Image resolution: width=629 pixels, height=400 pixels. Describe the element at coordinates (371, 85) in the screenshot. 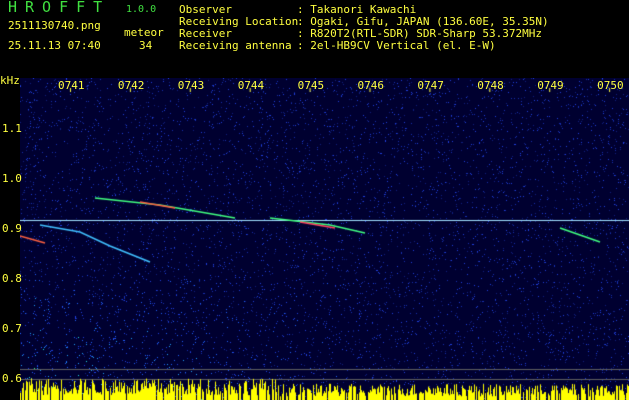

I see `x-tick-label: 0746` at that location.